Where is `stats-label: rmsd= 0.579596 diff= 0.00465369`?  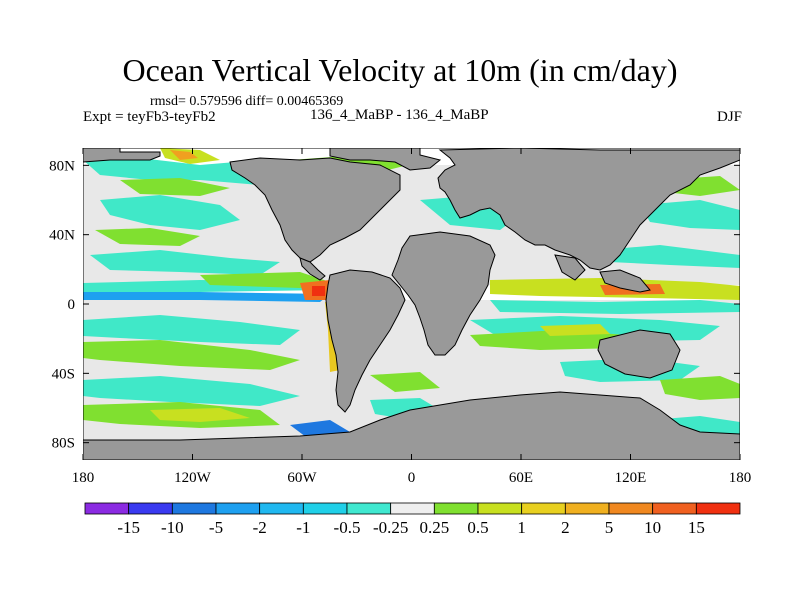
stats-label: rmsd= 0.579596 diff= 0.00465369 is located at coordinates (247, 101).